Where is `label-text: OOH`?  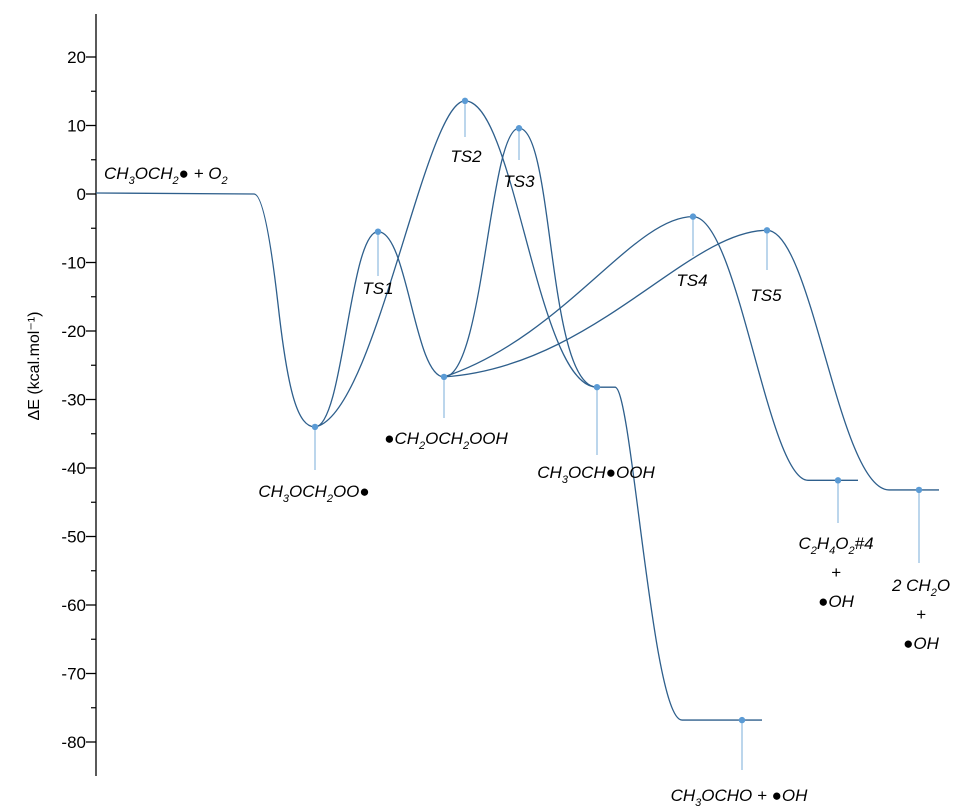 label-text: OOH is located at coordinates (488, 438).